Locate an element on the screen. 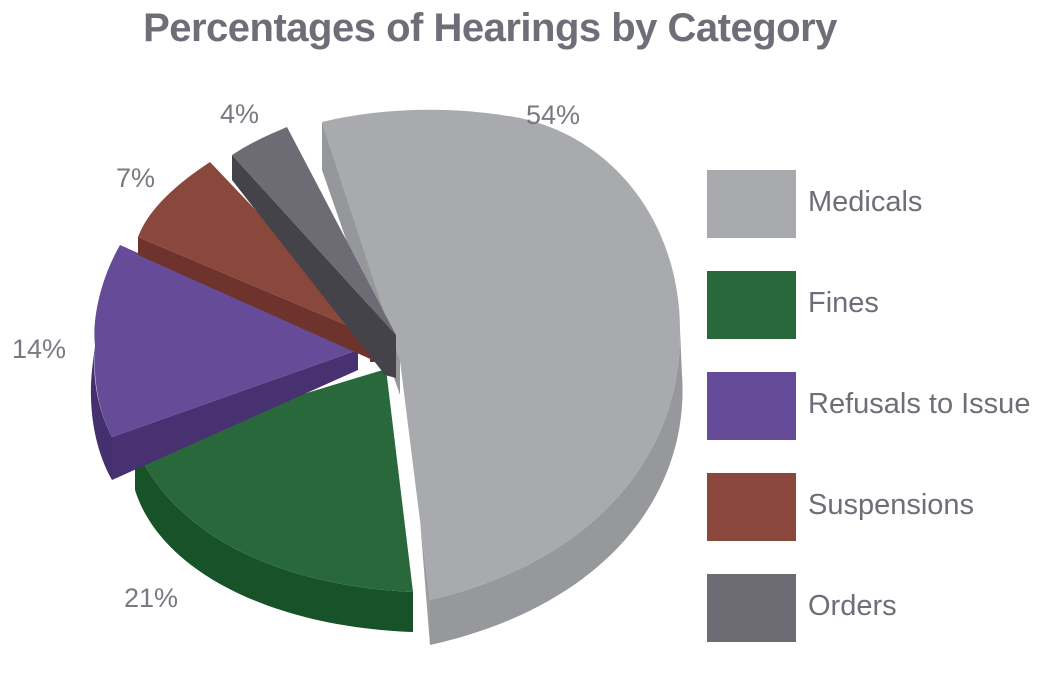 Image resolution: width=1042 pixels, height=675 pixels. legend-label: Medicals is located at coordinates (865, 202).